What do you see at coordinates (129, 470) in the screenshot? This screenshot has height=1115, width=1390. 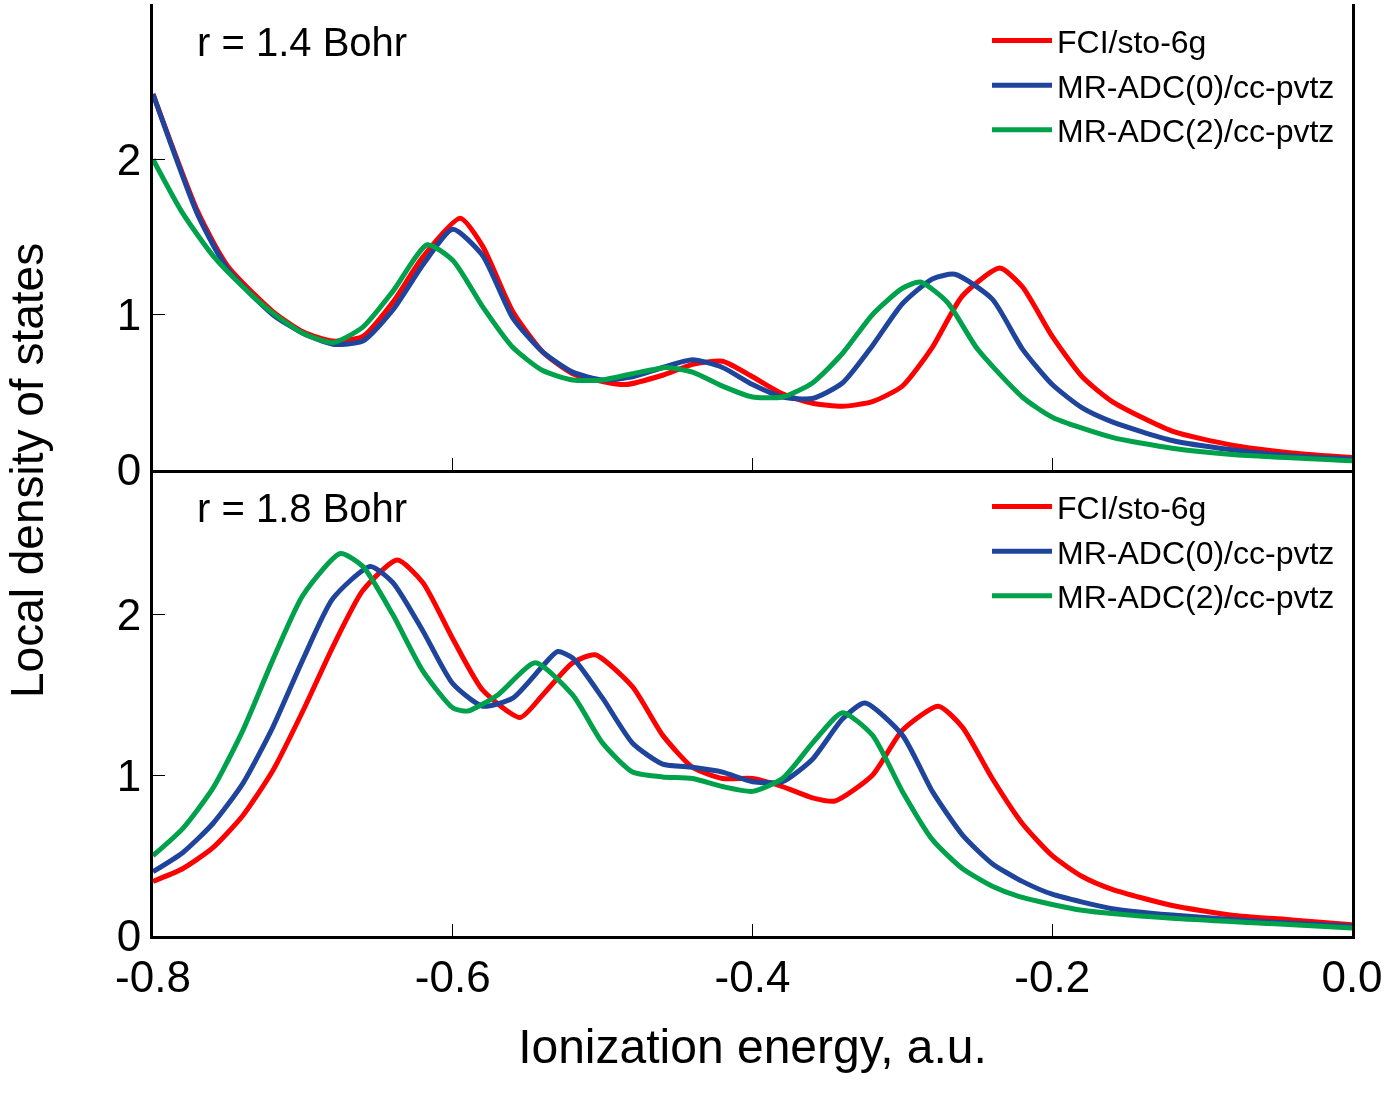 I see `y-tick-label: 0` at bounding box center [129, 470].